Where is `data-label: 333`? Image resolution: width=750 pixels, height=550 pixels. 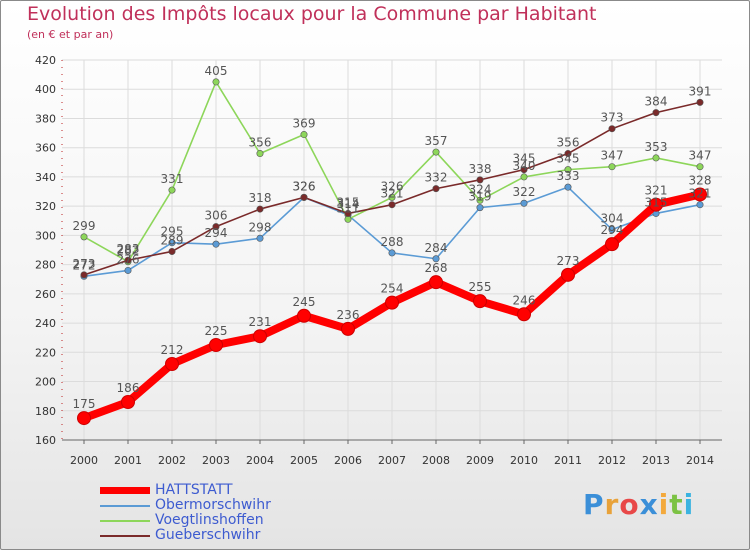 data-label: 333 is located at coordinates (568, 176).